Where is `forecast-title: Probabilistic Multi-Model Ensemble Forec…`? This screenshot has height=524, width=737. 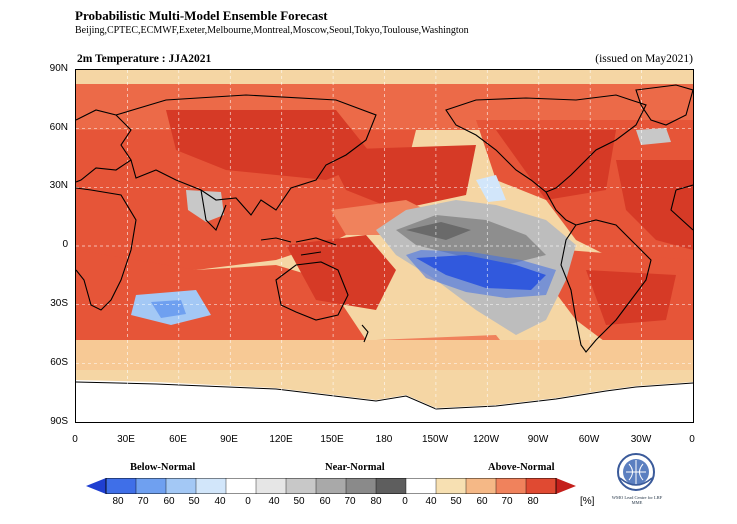
forecast-title: Probabilistic Multi-Model Ensemble Forec… is located at coordinates (201, 15).